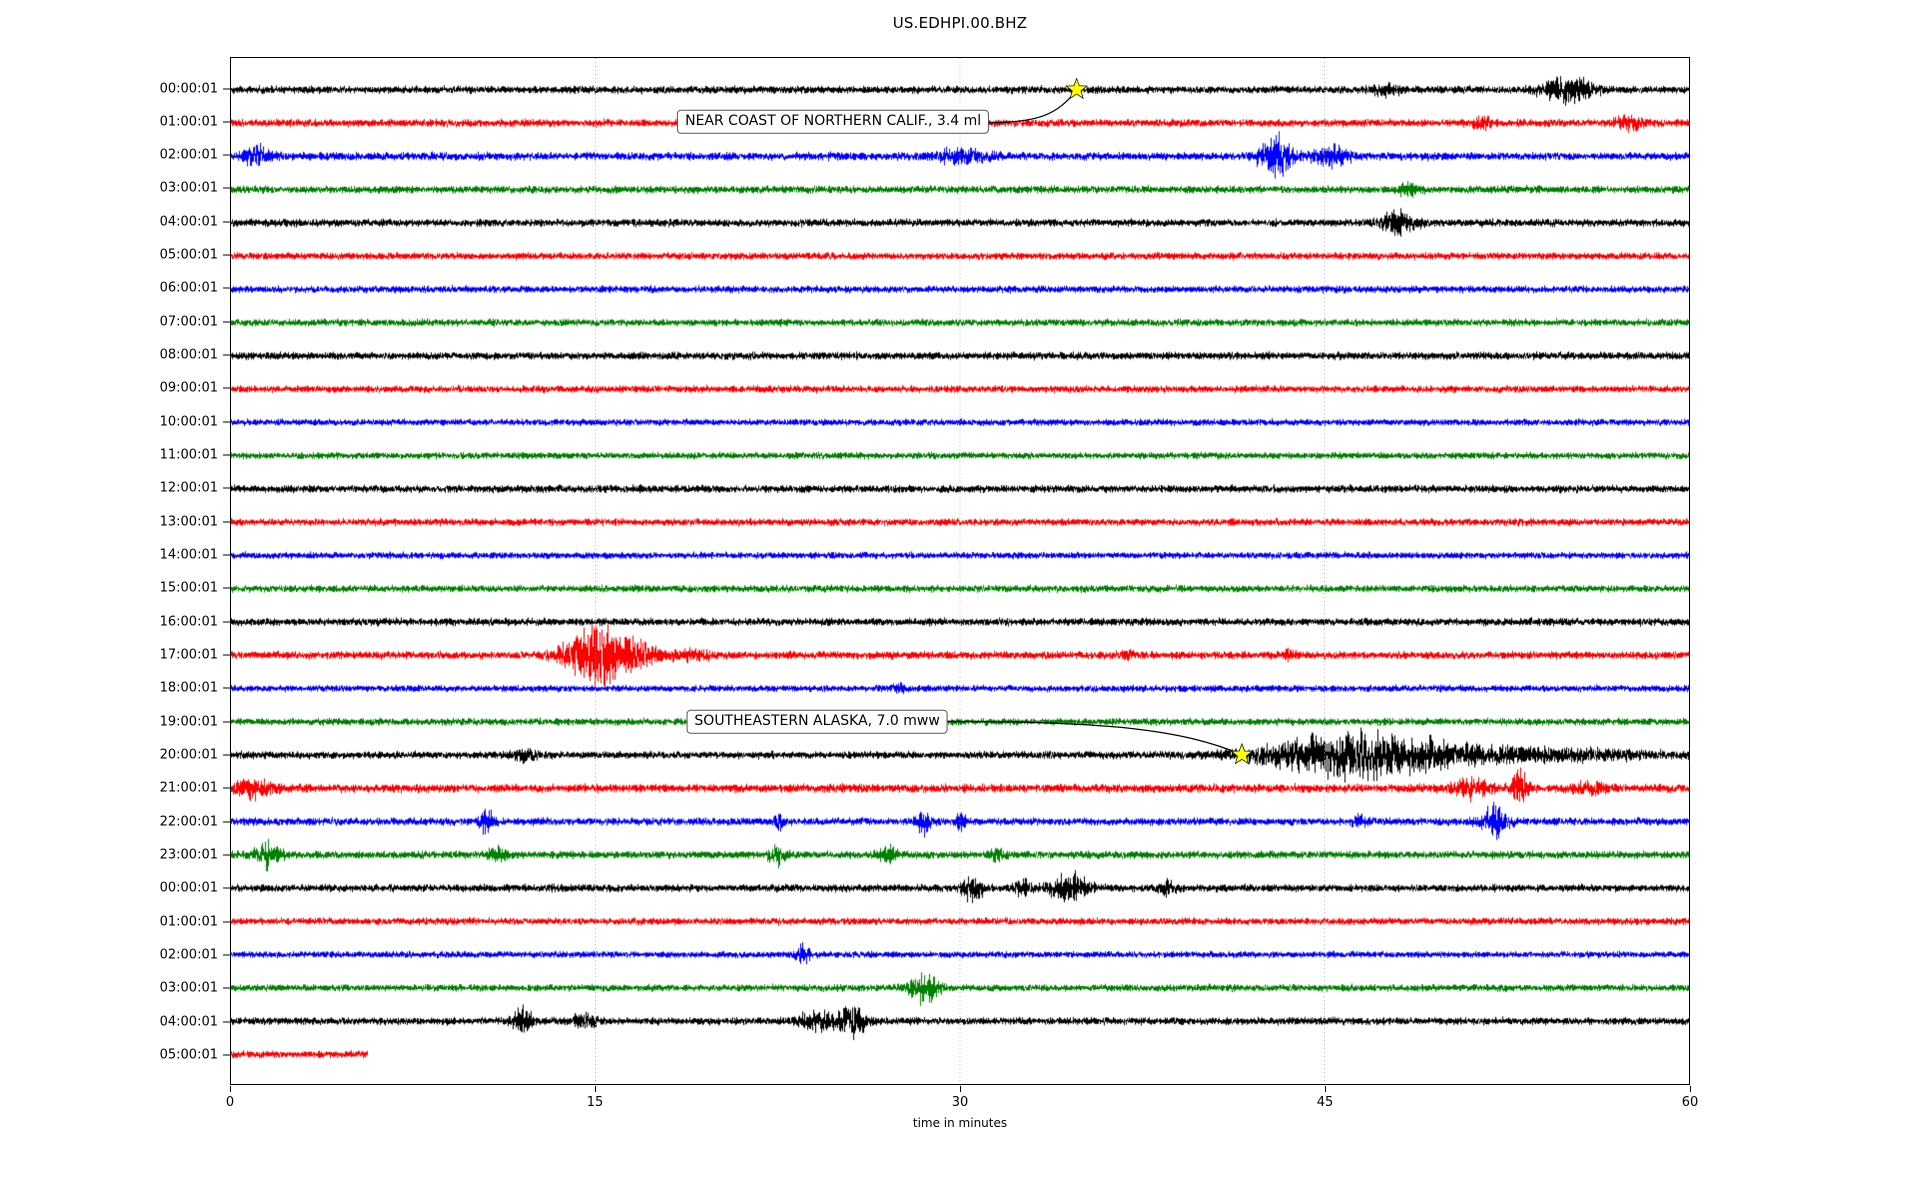 The width and height of the screenshot is (1920, 1200). I want to click on y-axis-tick-label: 20:00:01, so click(188, 755).